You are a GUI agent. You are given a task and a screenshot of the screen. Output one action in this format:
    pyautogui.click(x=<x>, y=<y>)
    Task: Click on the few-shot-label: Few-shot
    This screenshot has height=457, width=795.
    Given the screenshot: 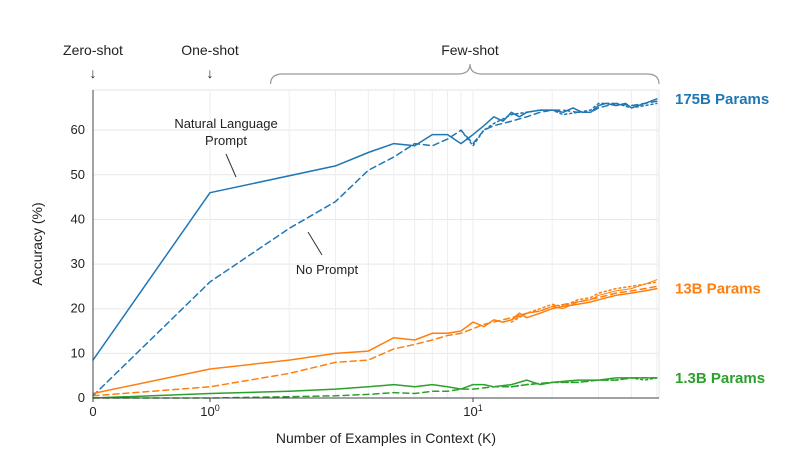 What is the action you would take?
    pyautogui.click(x=470, y=50)
    